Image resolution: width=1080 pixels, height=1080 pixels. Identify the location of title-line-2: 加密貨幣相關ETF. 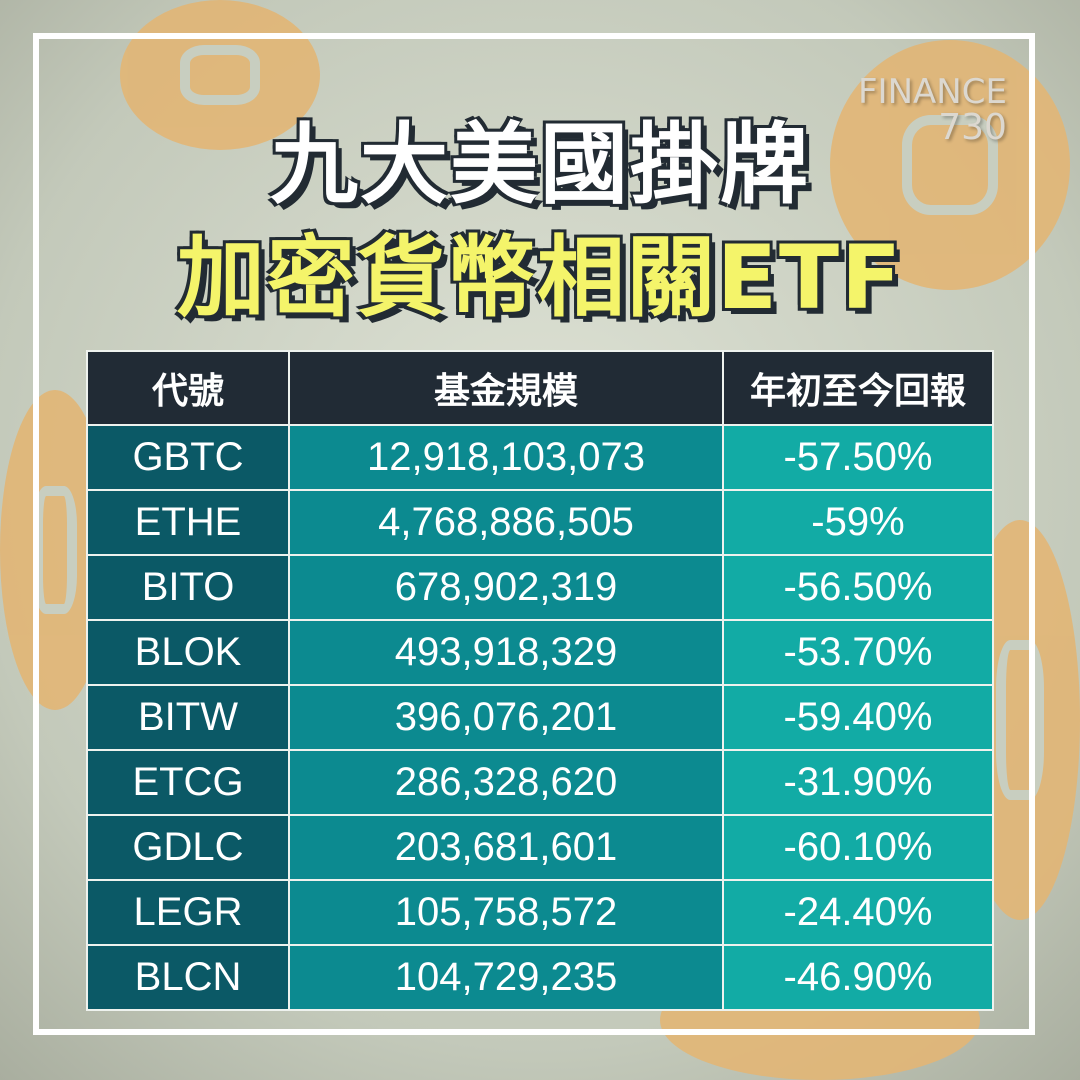
(540, 277).